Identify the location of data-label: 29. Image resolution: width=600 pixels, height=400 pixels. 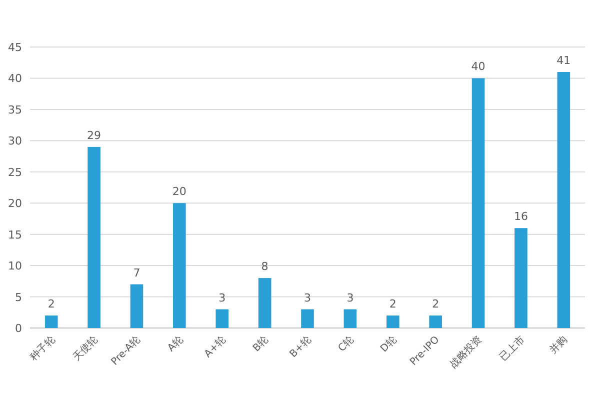
(94, 135).